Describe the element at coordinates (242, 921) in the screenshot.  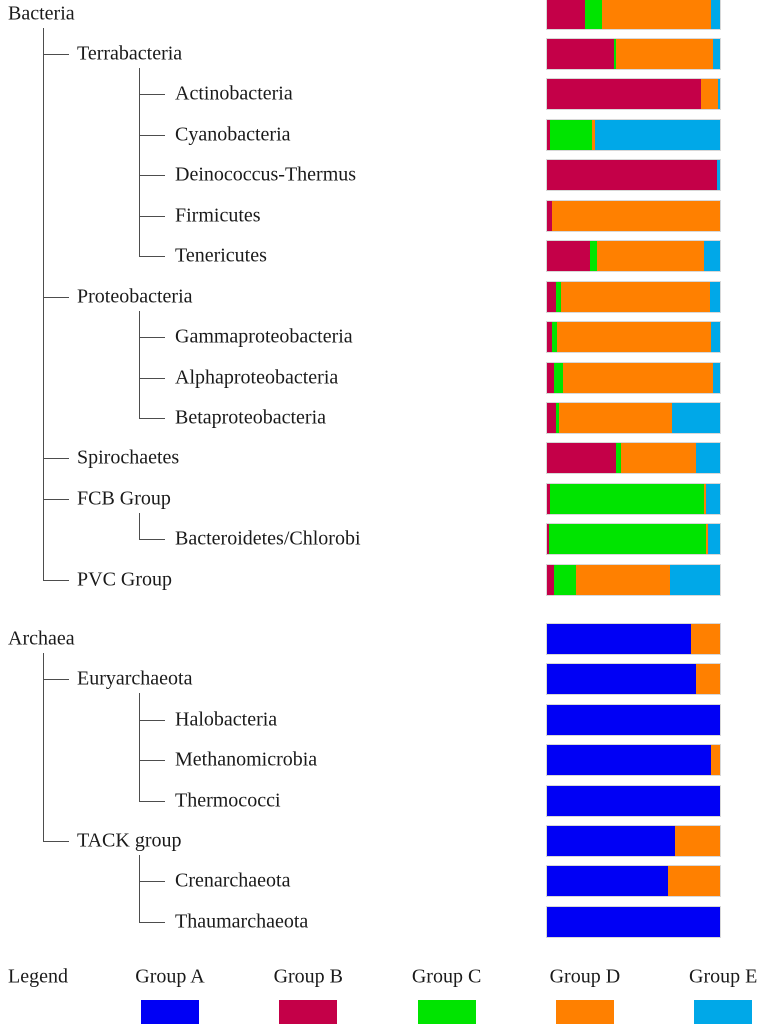
I see `taxon-label-thaumarchaeota: Thaumarchaeota` at that location.